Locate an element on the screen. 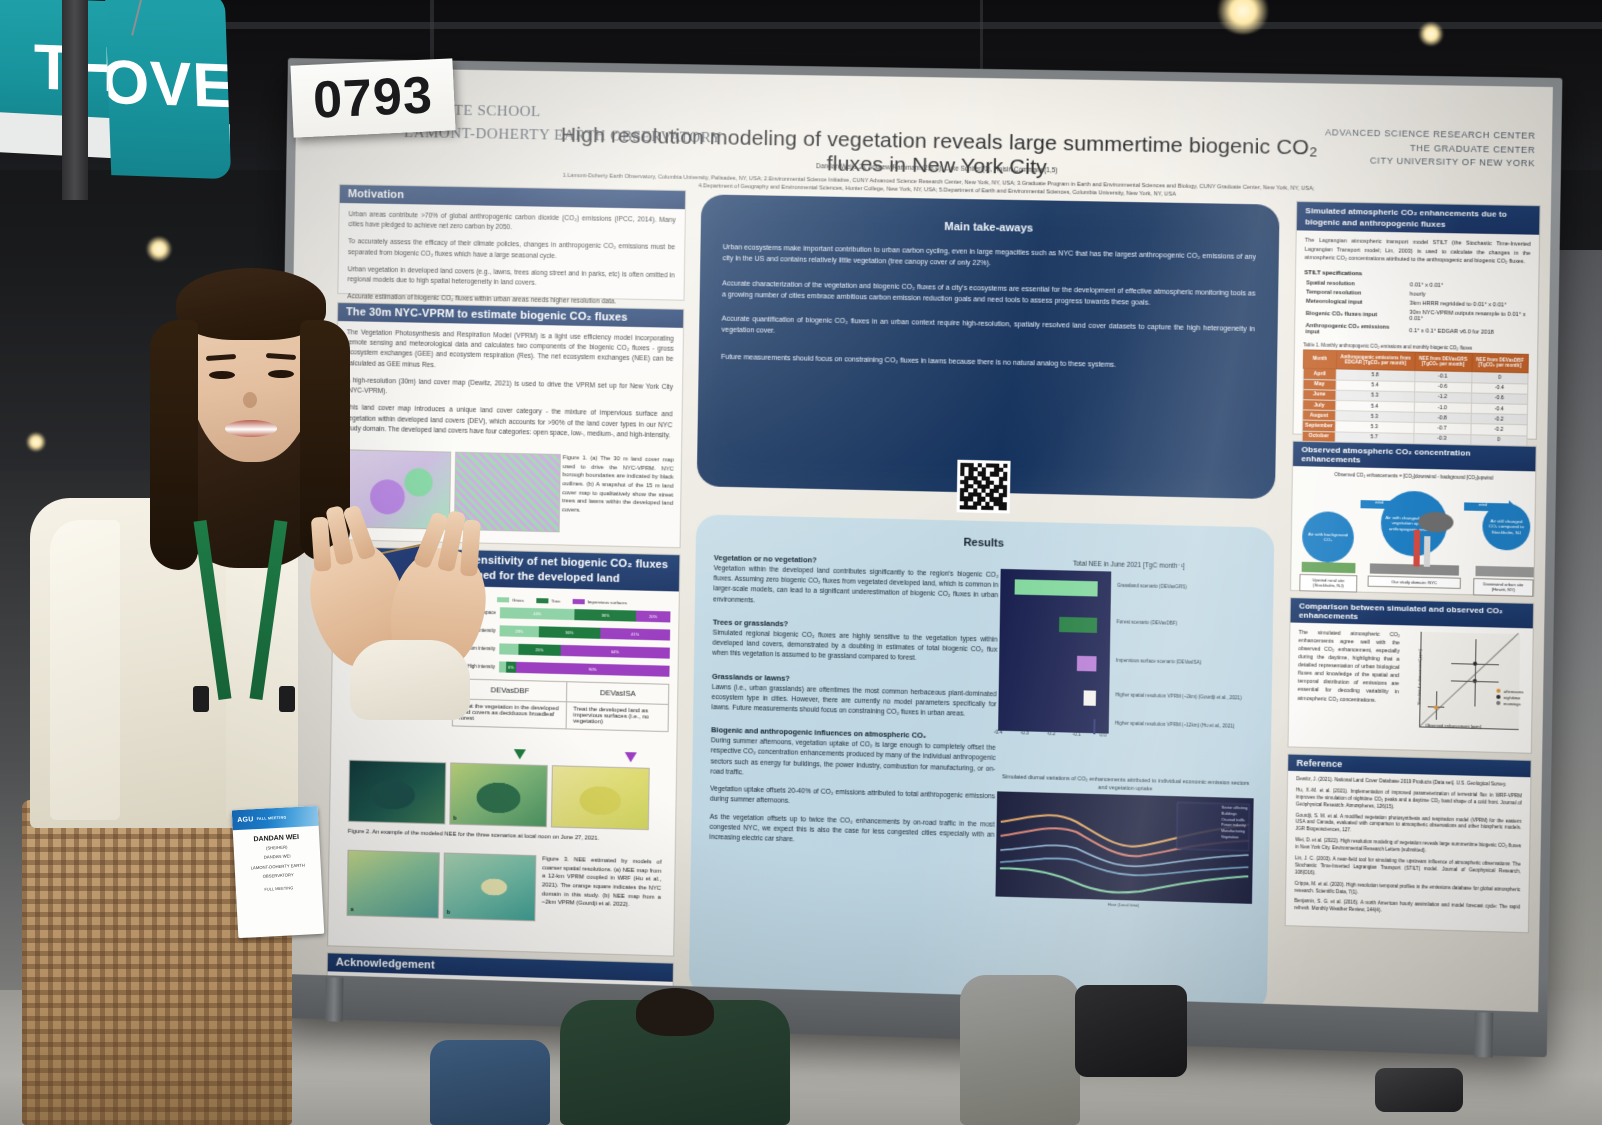  background-booths is located at coordinates (145, 730).